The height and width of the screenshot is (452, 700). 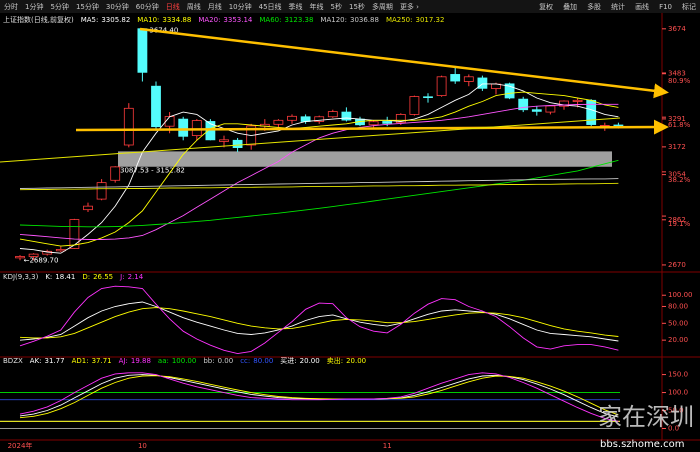 I want to click on toolbar-item: 叠加, so click(x=570, y=6).